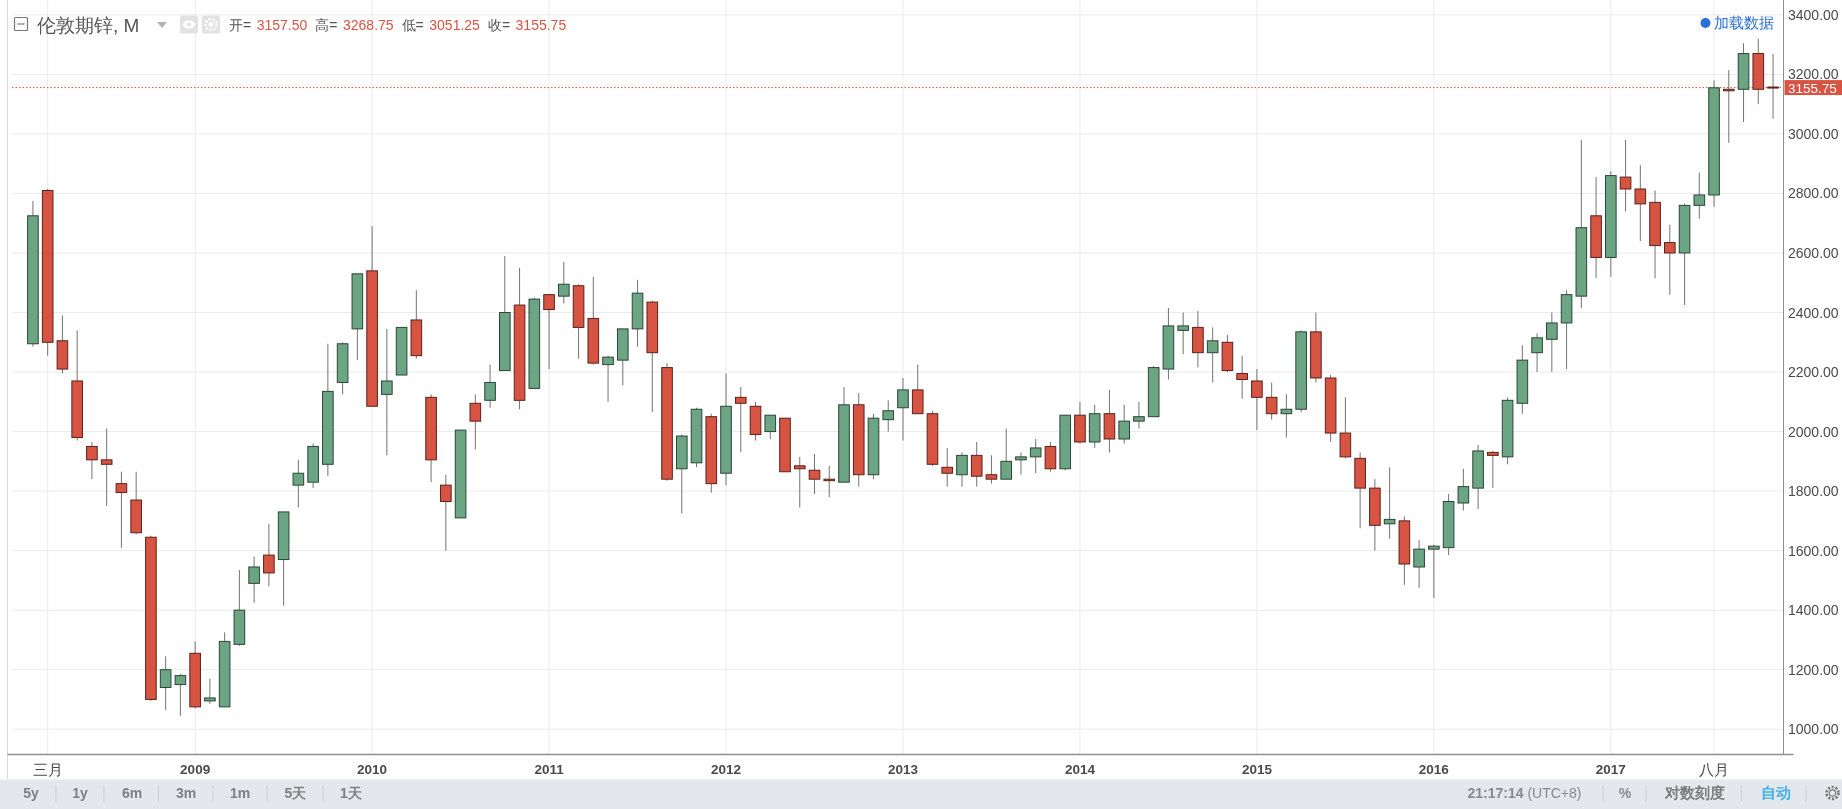  Describe the element at coordinates (372, 768) in the screenshot. I see `x-tick-label: 2010` at that location.